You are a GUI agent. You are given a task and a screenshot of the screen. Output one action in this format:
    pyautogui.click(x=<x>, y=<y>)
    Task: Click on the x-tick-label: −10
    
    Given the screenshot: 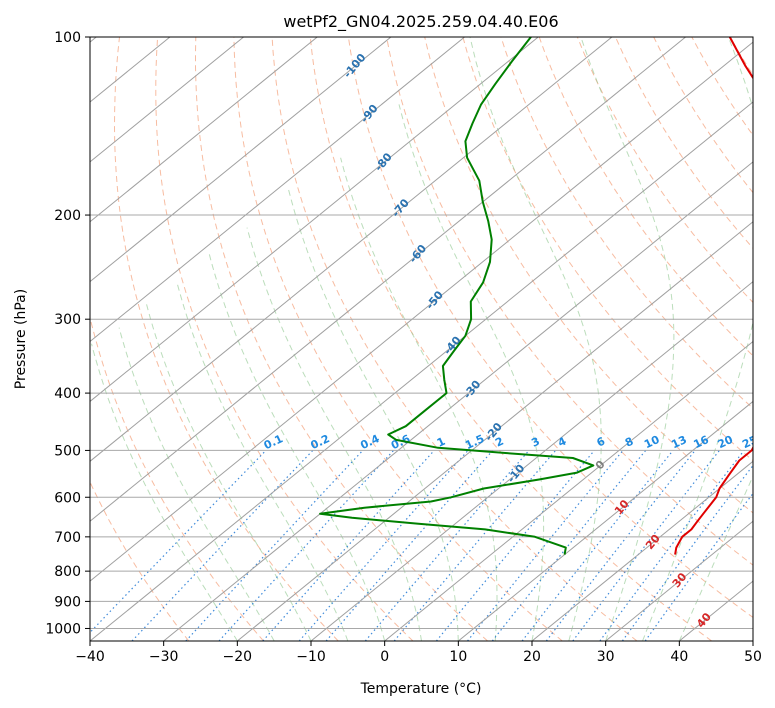 What is the action you would take?
    pyautogui.click(x=311, y=657)
    